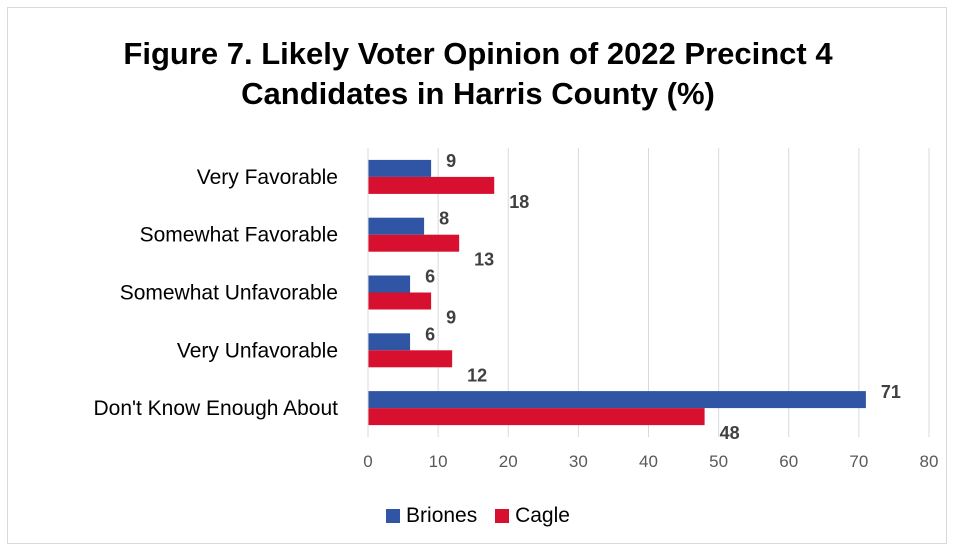 The height and width of the screenshot is (546, 956). What do you see at coordinates (929, 461) in the screenshot?
I see `x-tick-label-80: 80` at bounding box center [929, 461].